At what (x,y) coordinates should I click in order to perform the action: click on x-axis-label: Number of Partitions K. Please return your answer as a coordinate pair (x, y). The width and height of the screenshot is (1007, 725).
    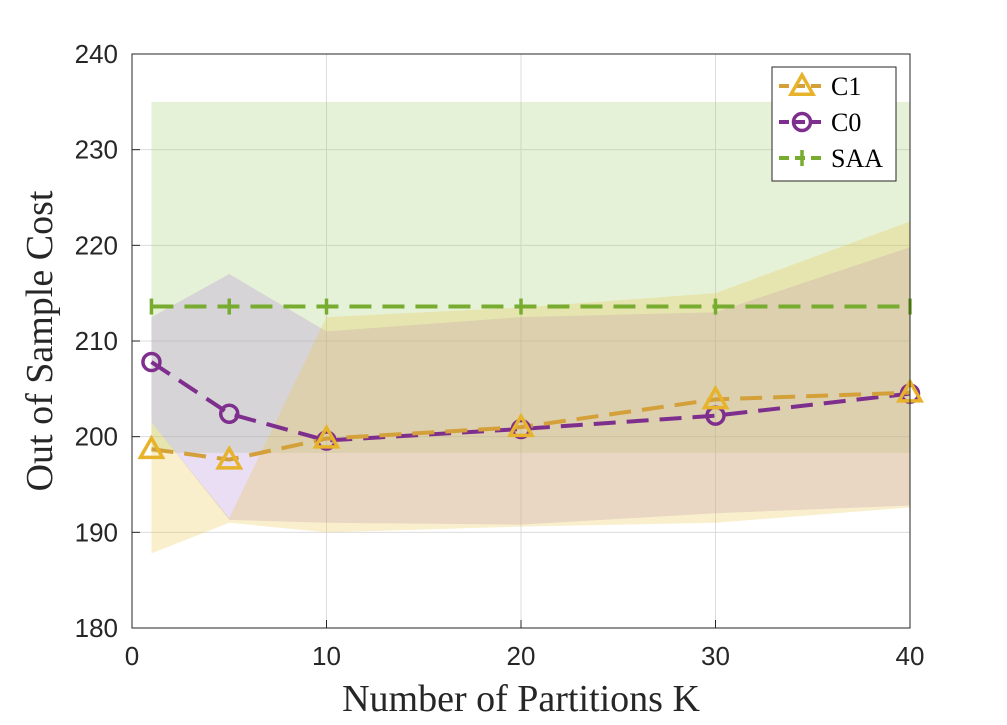
    Looking at the image, I should click on (521, 699).